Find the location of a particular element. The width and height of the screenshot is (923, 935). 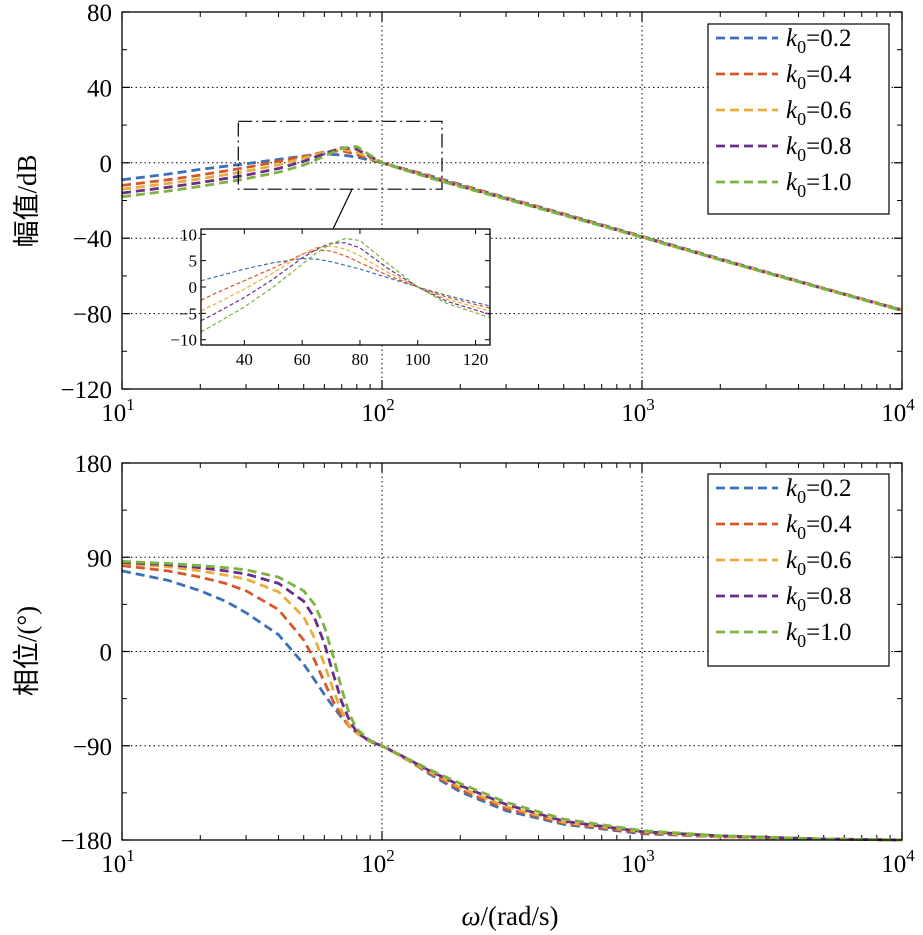

inset-x-tick-labels: 40 60 80 100 120 is located at coordinates (362, 359).